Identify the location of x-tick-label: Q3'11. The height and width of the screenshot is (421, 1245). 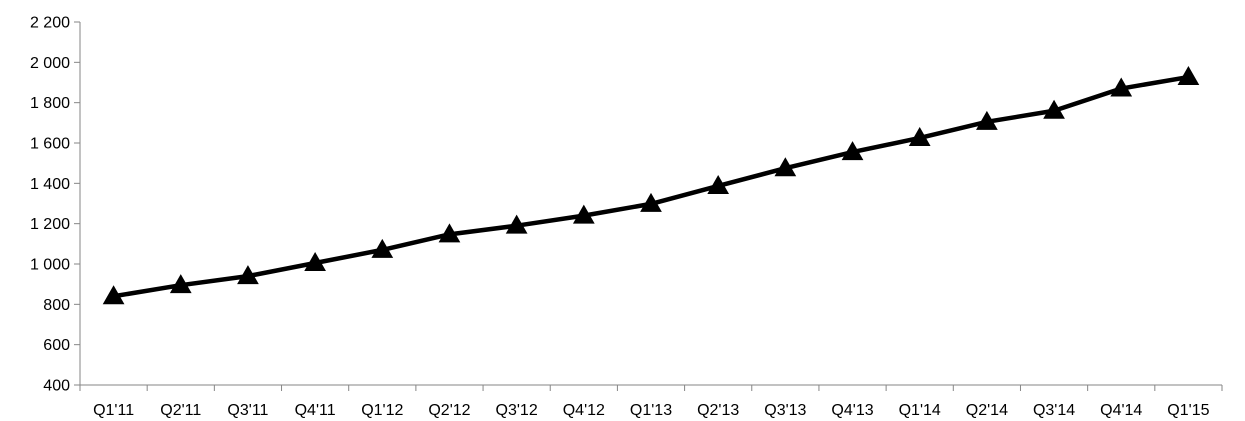
(247, 410).